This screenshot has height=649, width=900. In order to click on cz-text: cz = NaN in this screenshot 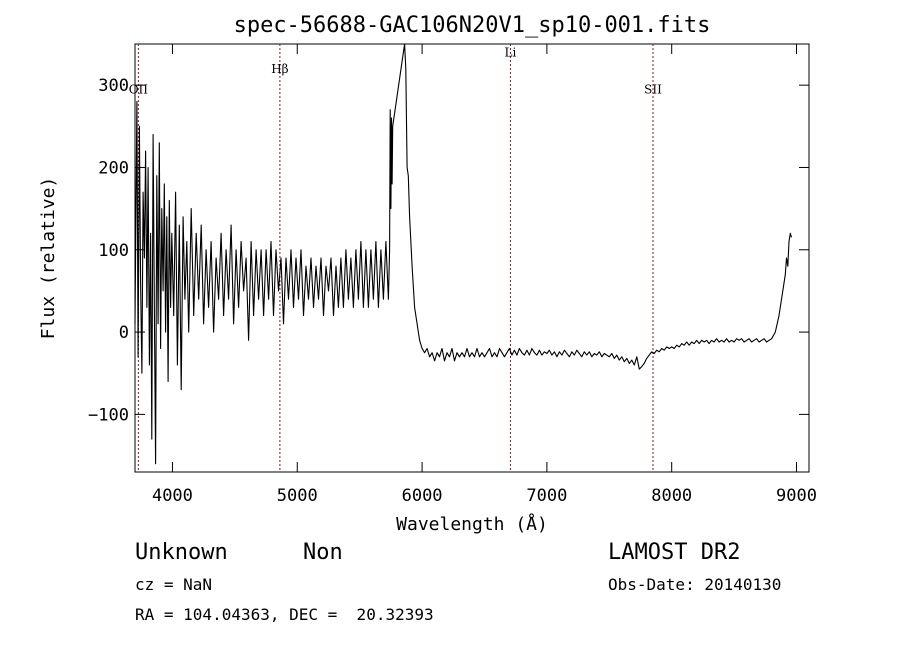, I will do `click(173, 584)`.